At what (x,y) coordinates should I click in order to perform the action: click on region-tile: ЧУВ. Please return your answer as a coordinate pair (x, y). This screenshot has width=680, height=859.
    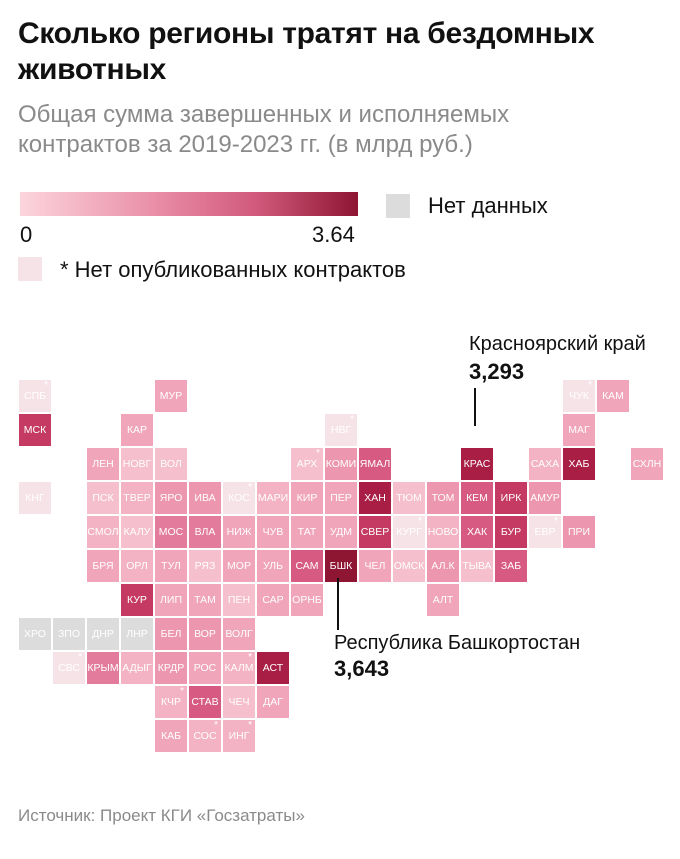
    Looking at the image, I should click on (273, 532).